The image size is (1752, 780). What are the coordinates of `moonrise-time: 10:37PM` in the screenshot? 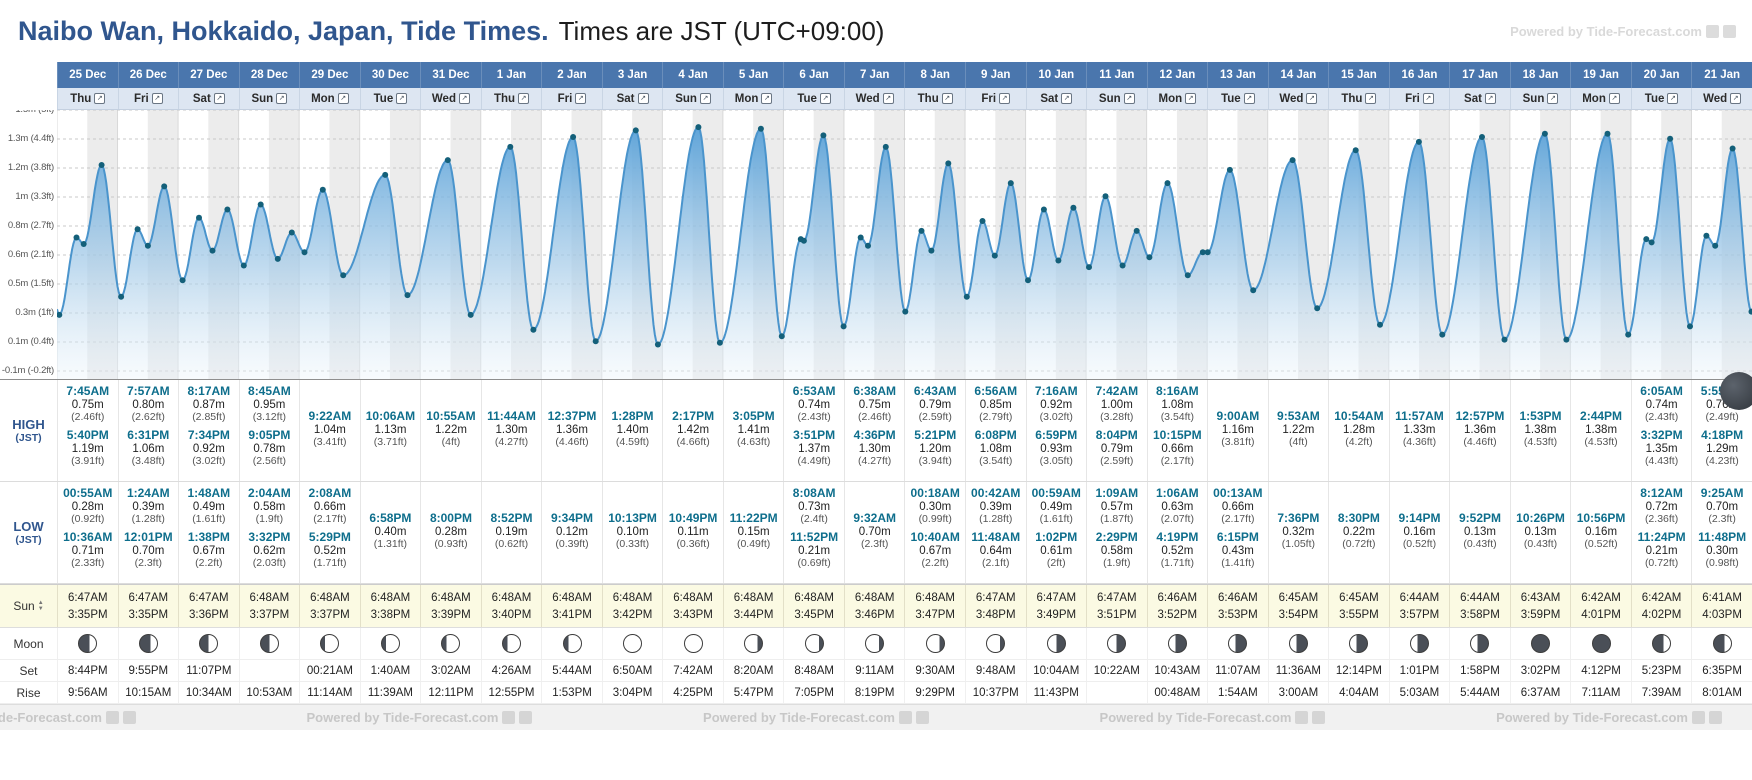 It's located at (995, 692).